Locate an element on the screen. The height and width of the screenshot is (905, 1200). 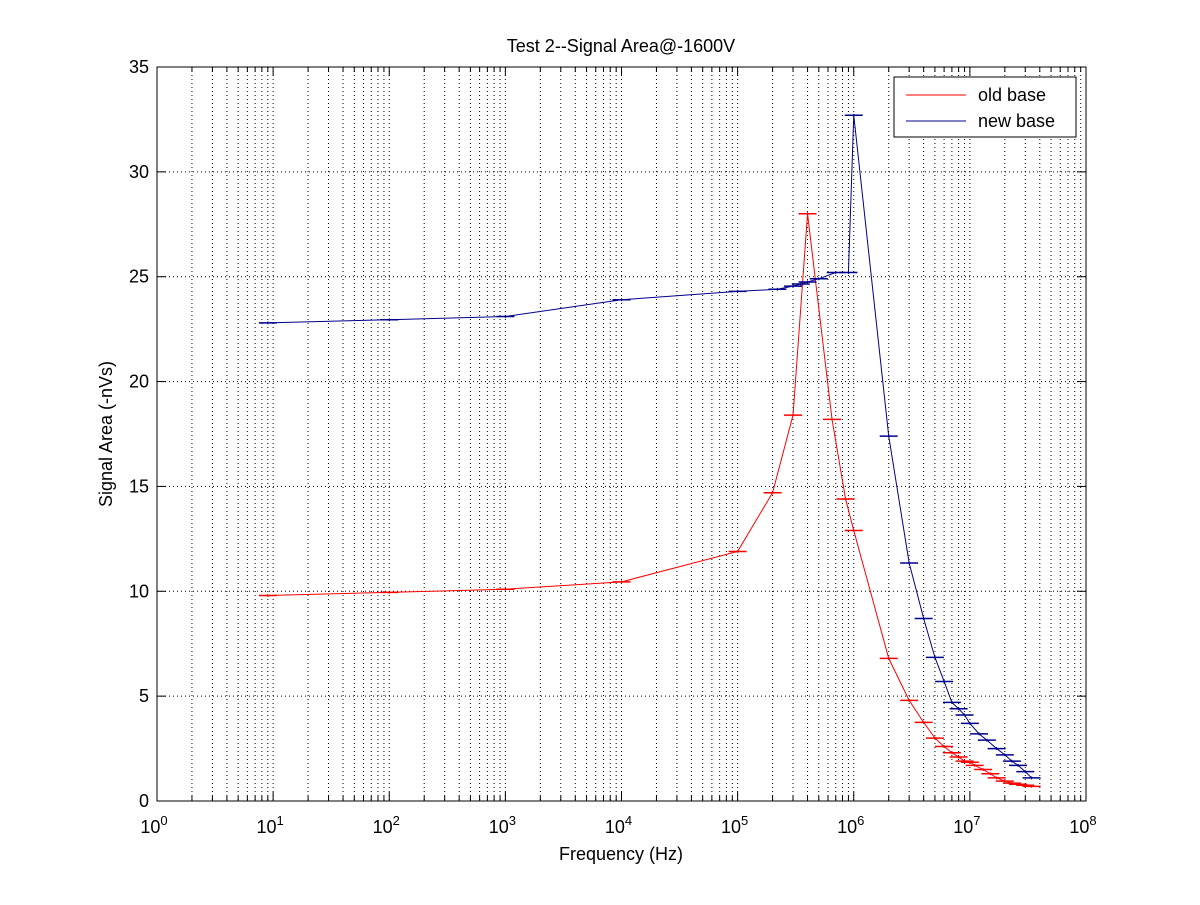
y-tick-label: 10 is located at coordinates (139, 591).